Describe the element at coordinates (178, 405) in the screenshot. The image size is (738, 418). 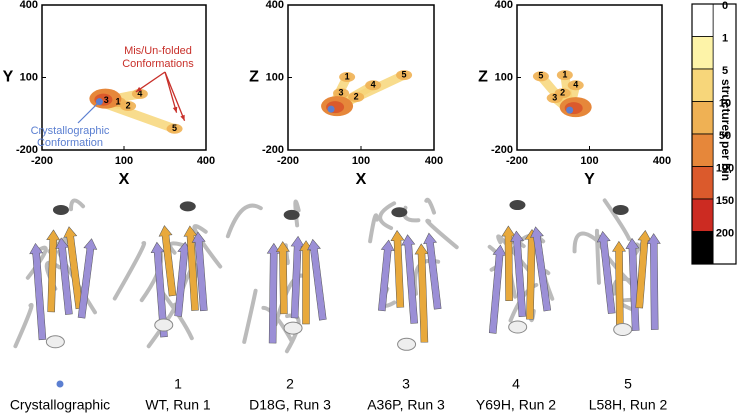
I see `structure-caption: WT, Run 1` at that location.